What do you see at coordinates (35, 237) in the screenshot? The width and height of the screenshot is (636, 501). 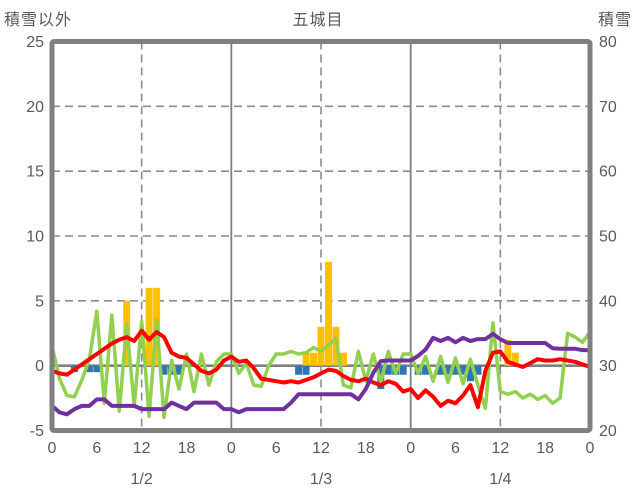 I see `left-tick-label: 10` at bounding box center [35, 237].